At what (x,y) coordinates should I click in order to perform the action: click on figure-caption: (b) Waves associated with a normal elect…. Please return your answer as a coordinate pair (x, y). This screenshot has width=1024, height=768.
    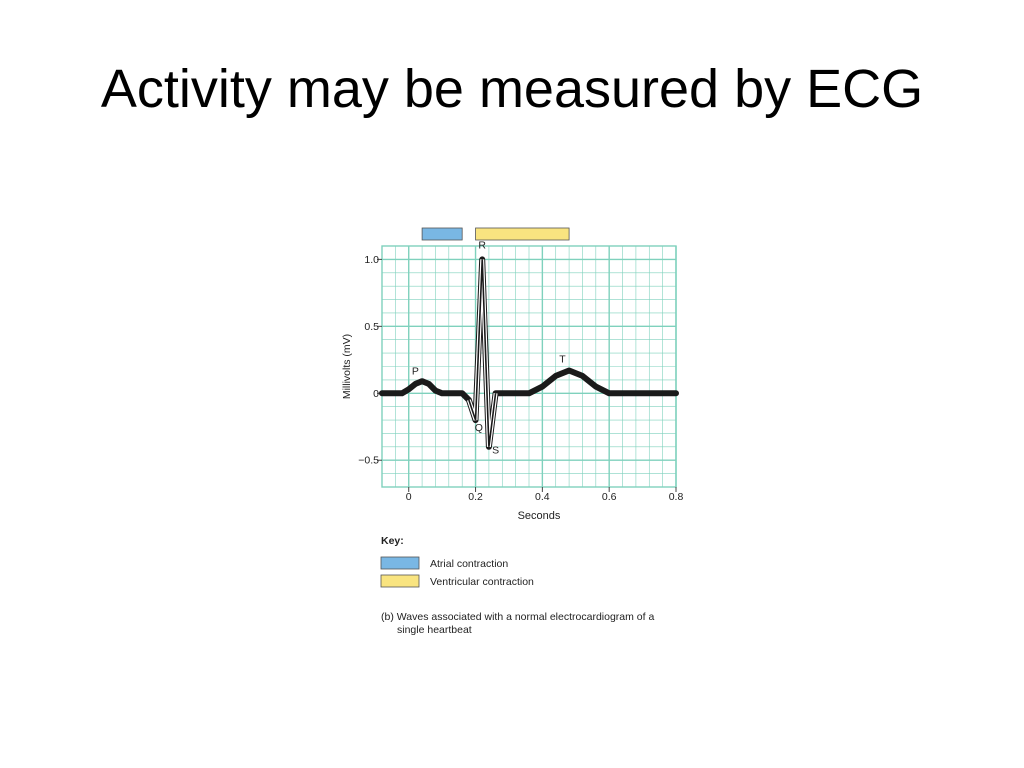
    Looking at the image, I should click on (541, 624).